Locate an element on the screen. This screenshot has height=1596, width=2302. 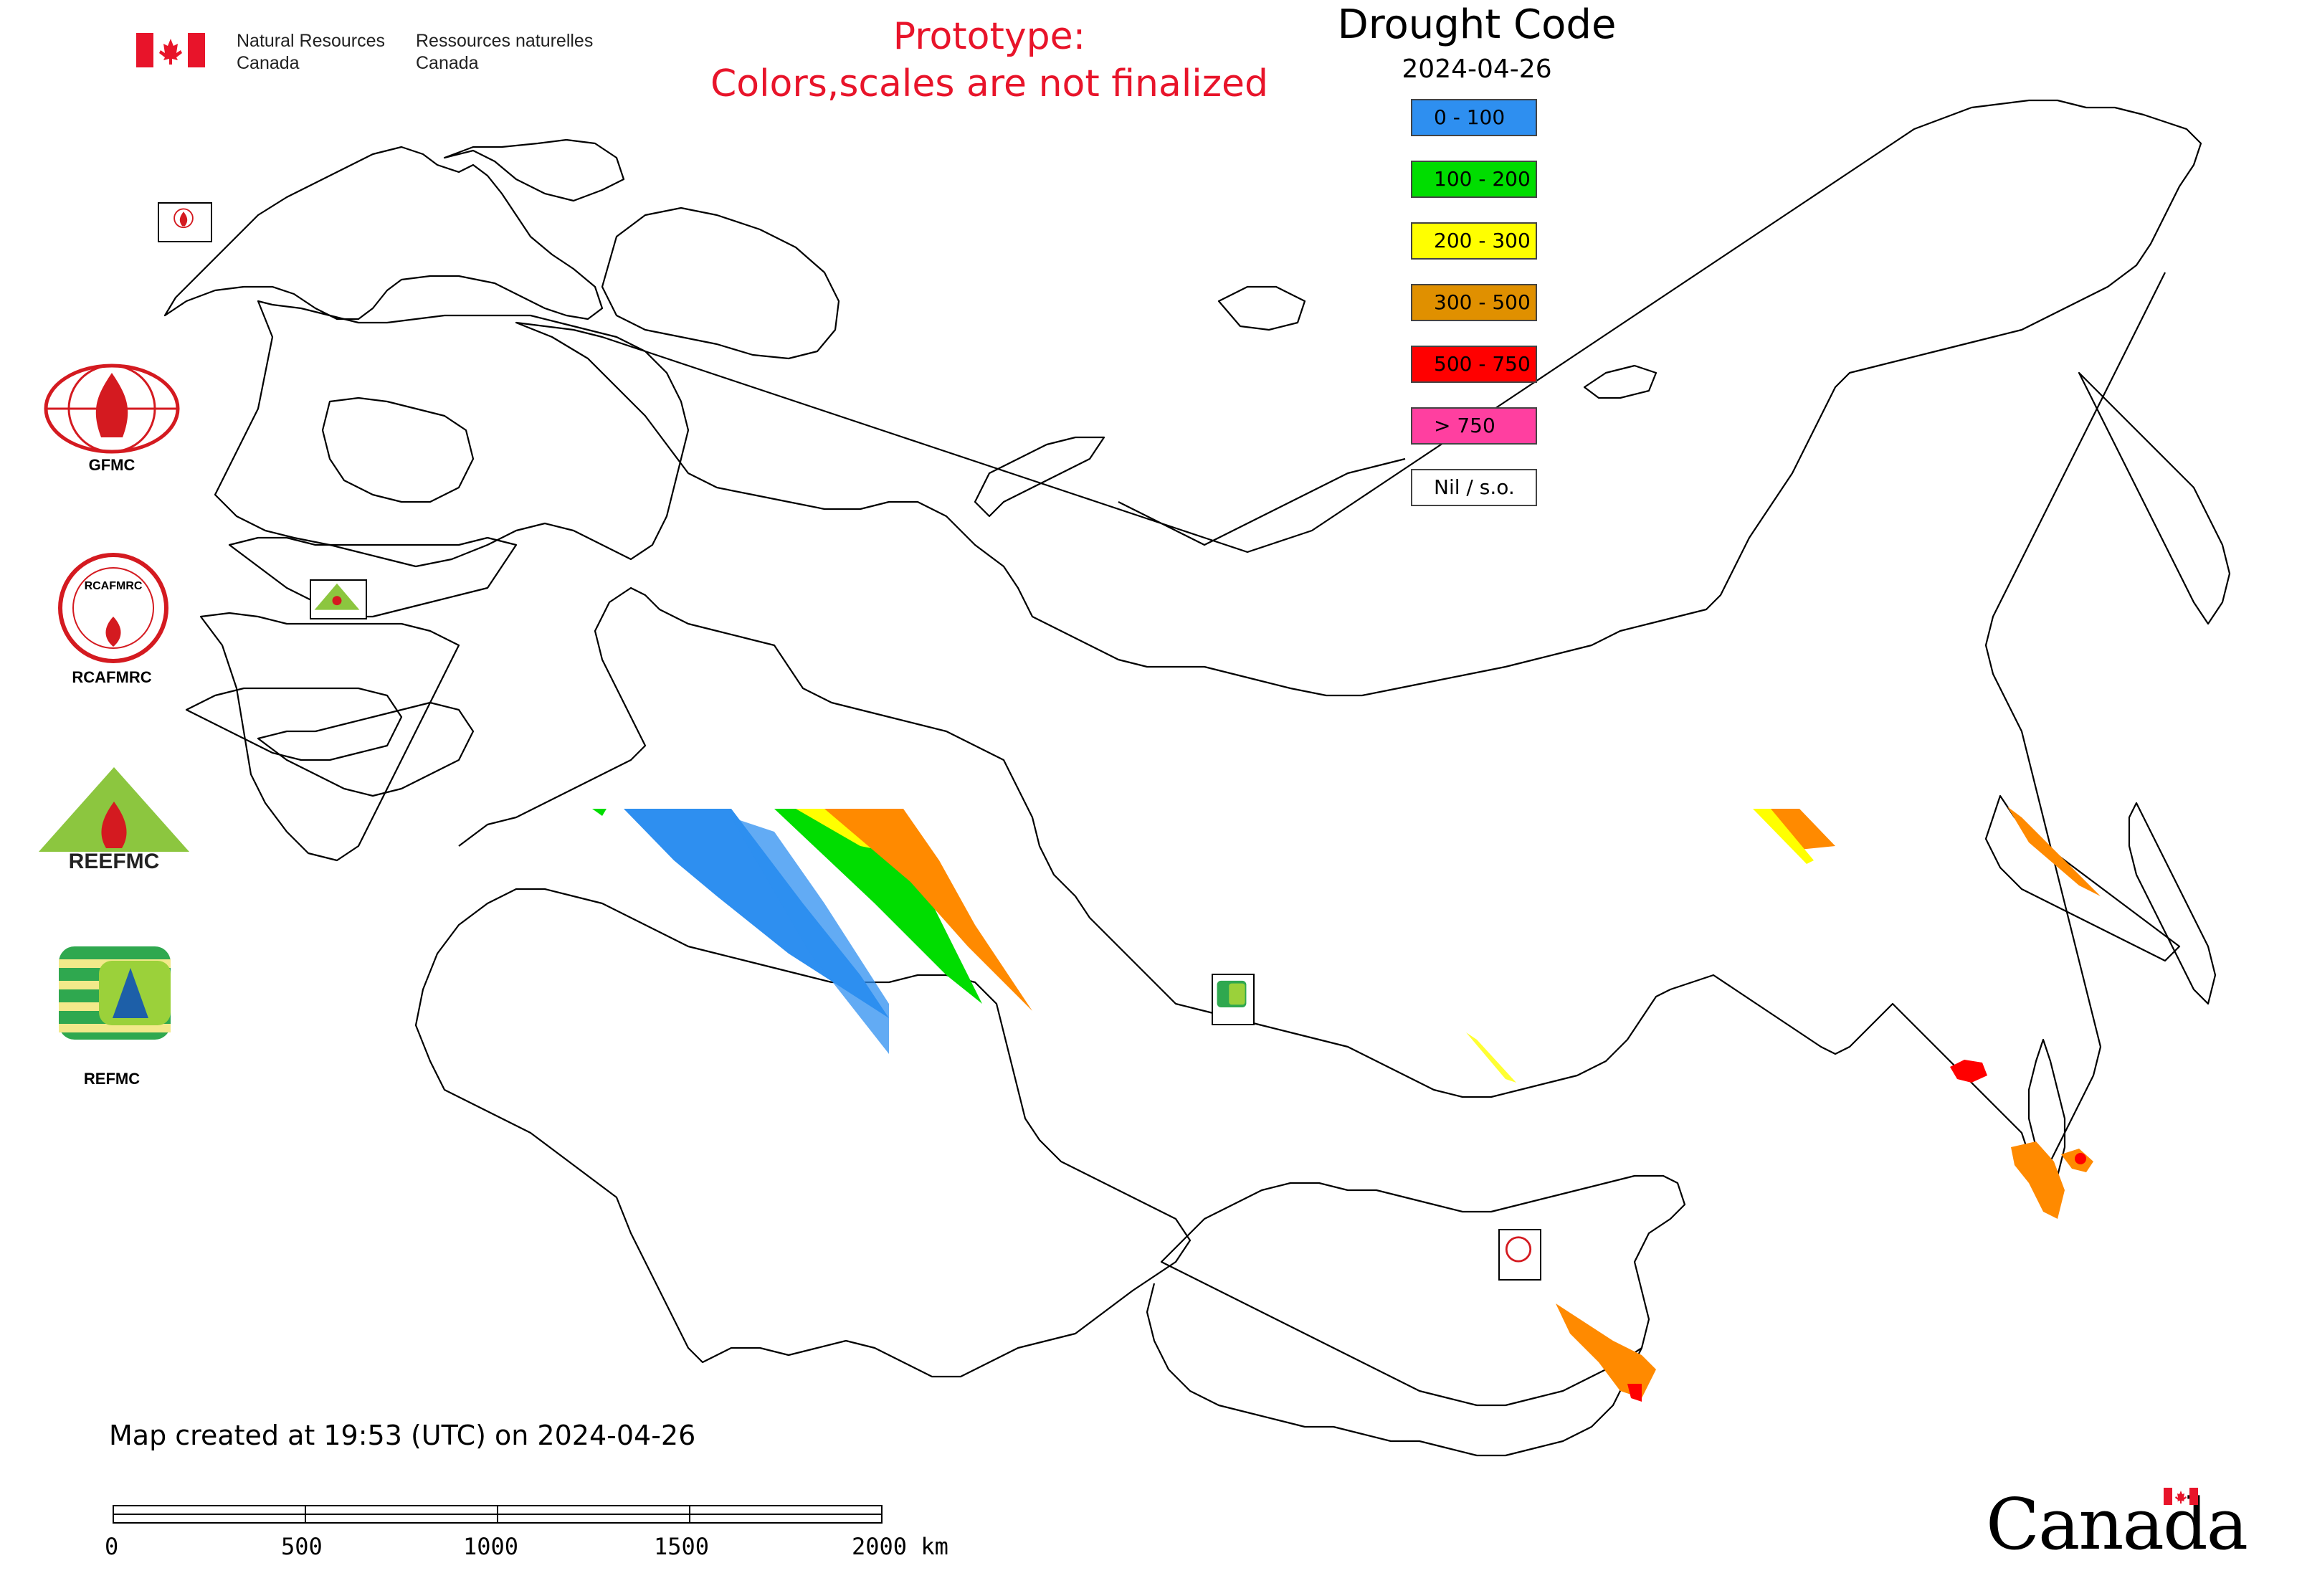
kamchatka-outline is located at coordinates (2154, 498).